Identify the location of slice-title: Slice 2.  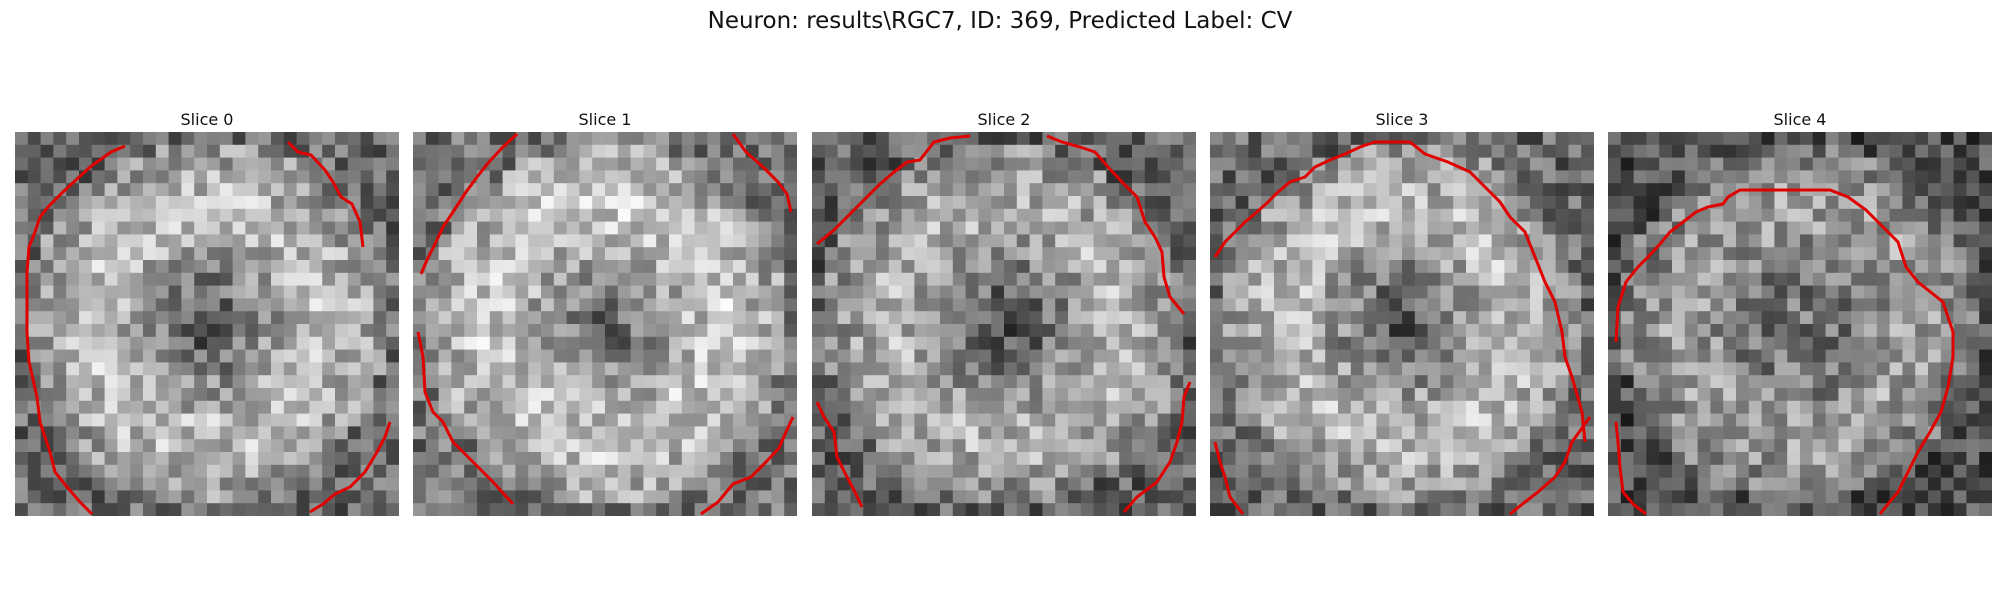
(1004, 120).